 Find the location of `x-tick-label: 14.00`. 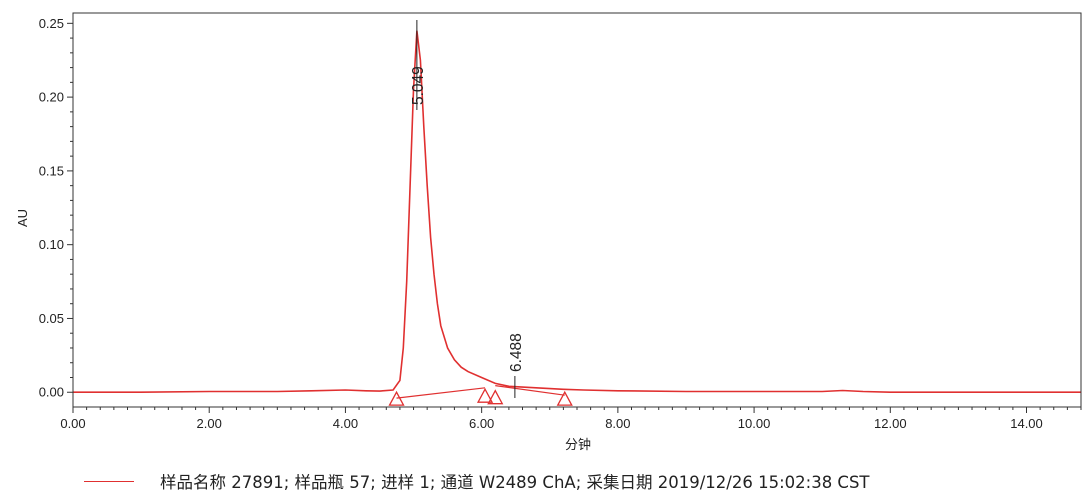

x-tick-label: 14.00 is located at coordinates (1026, 423).